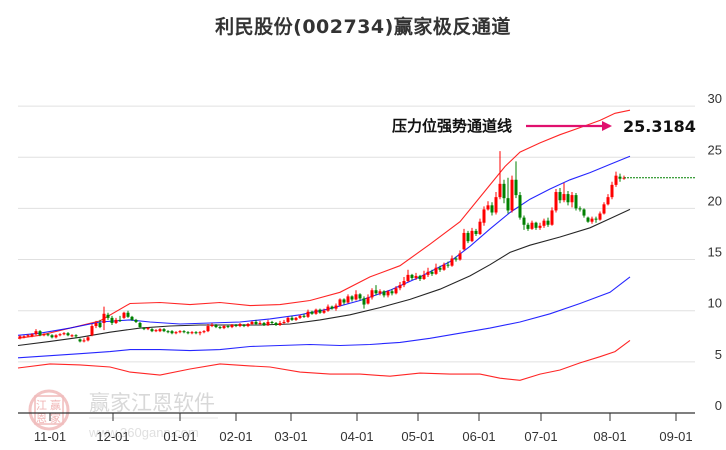  What do you see at coordinates (50, 436) in the screenshot?
I see `x-tick-label: 11-01` at bounding box center [50, 436].